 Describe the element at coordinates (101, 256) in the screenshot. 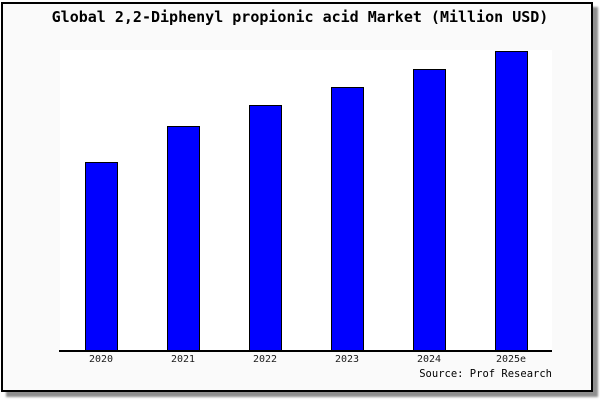

I see `bar-2020` at that location.